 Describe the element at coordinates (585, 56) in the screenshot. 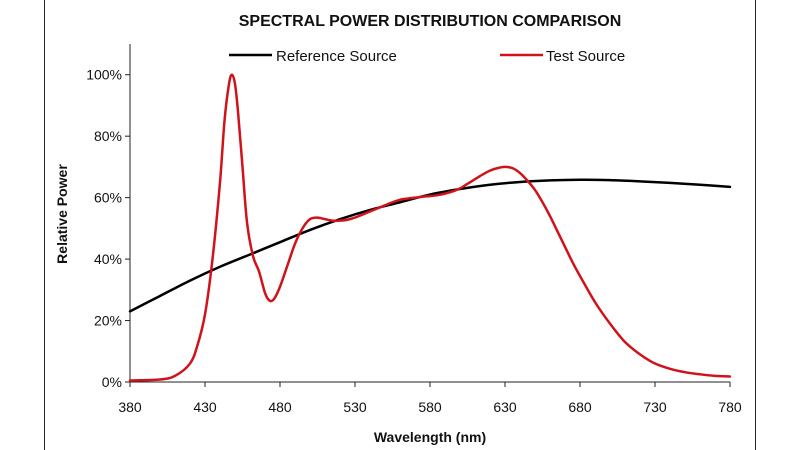

I see `legend-label-test: Test Source` at that location.